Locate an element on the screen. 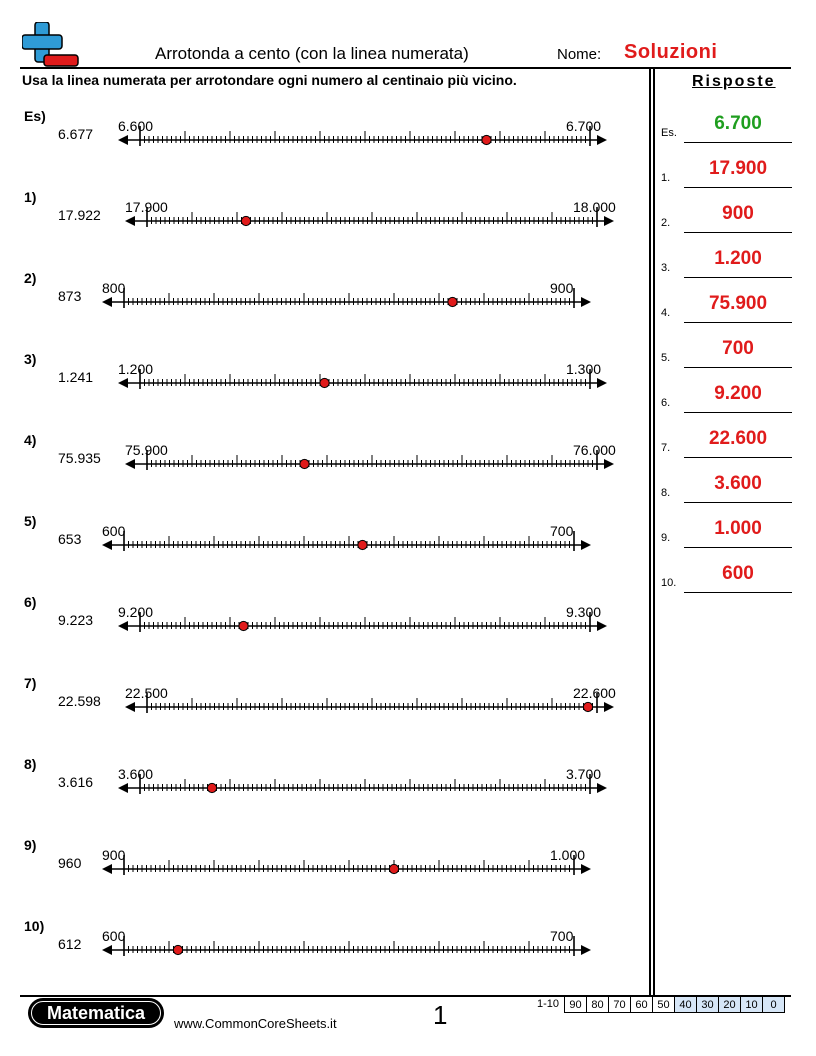 This screenshot has width=816, height=1056. brand-badge: Matematica is located at coordinates (96, 1013).